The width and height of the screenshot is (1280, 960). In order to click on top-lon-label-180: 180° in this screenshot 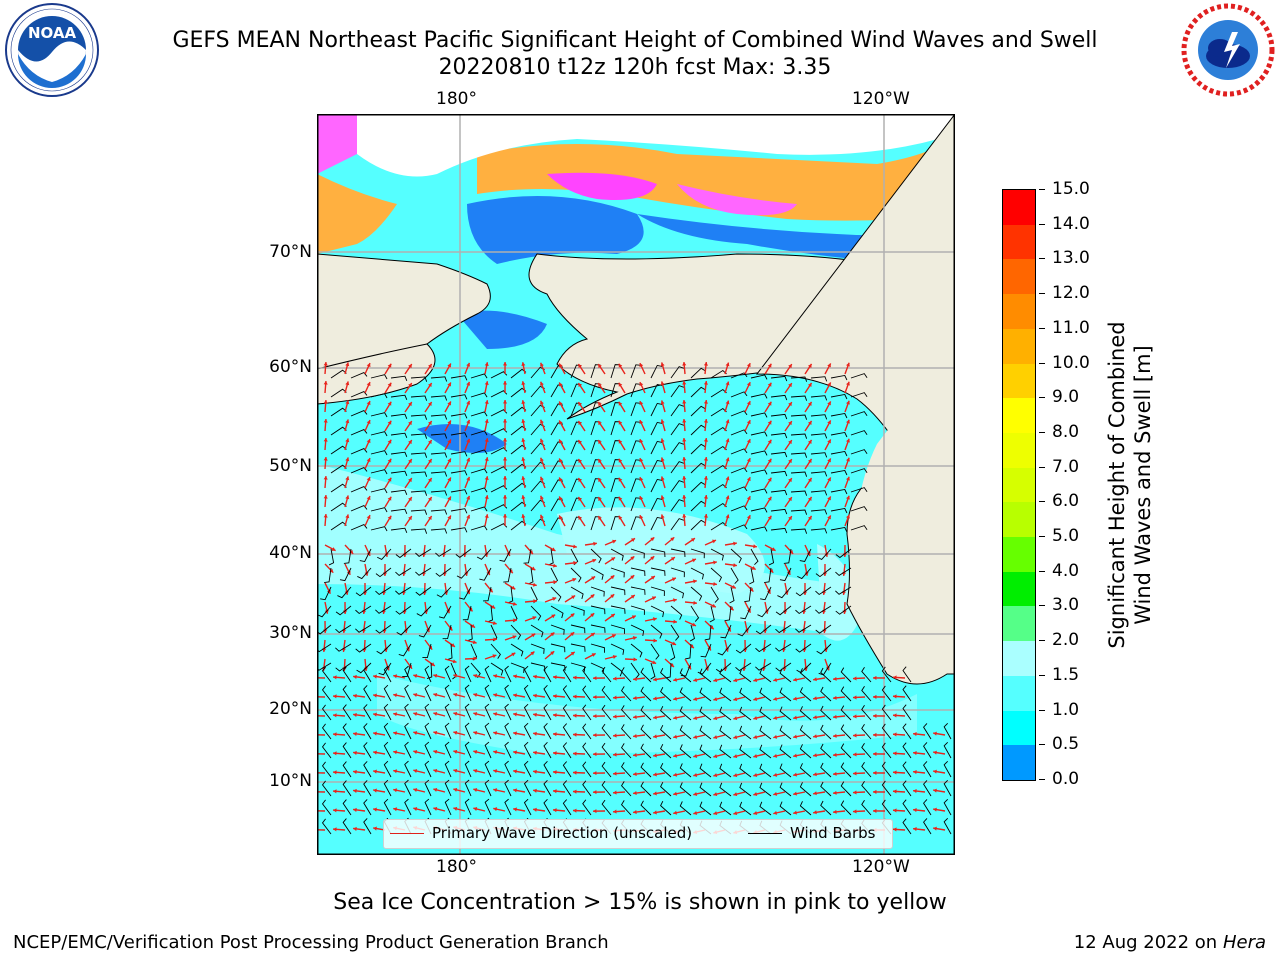, I will do `click(456, 99)`.